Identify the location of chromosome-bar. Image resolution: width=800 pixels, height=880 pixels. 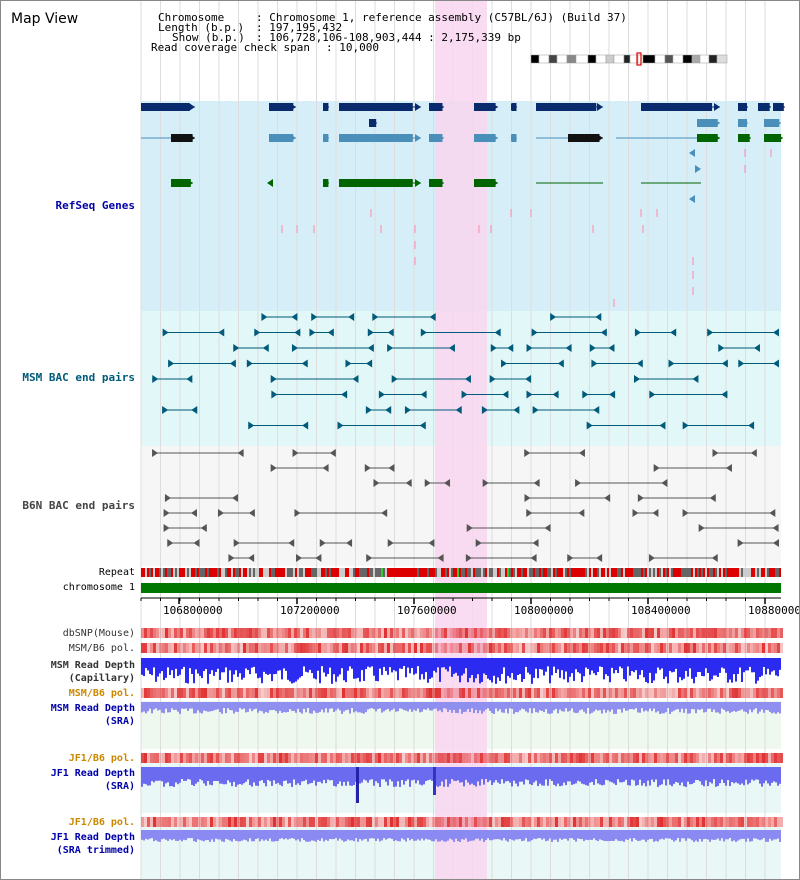
(461, 588).